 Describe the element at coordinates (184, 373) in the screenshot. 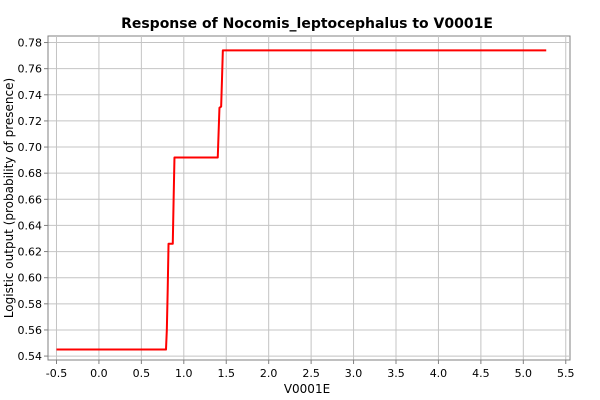

I see `x-tick-label: 1.0` at that location.